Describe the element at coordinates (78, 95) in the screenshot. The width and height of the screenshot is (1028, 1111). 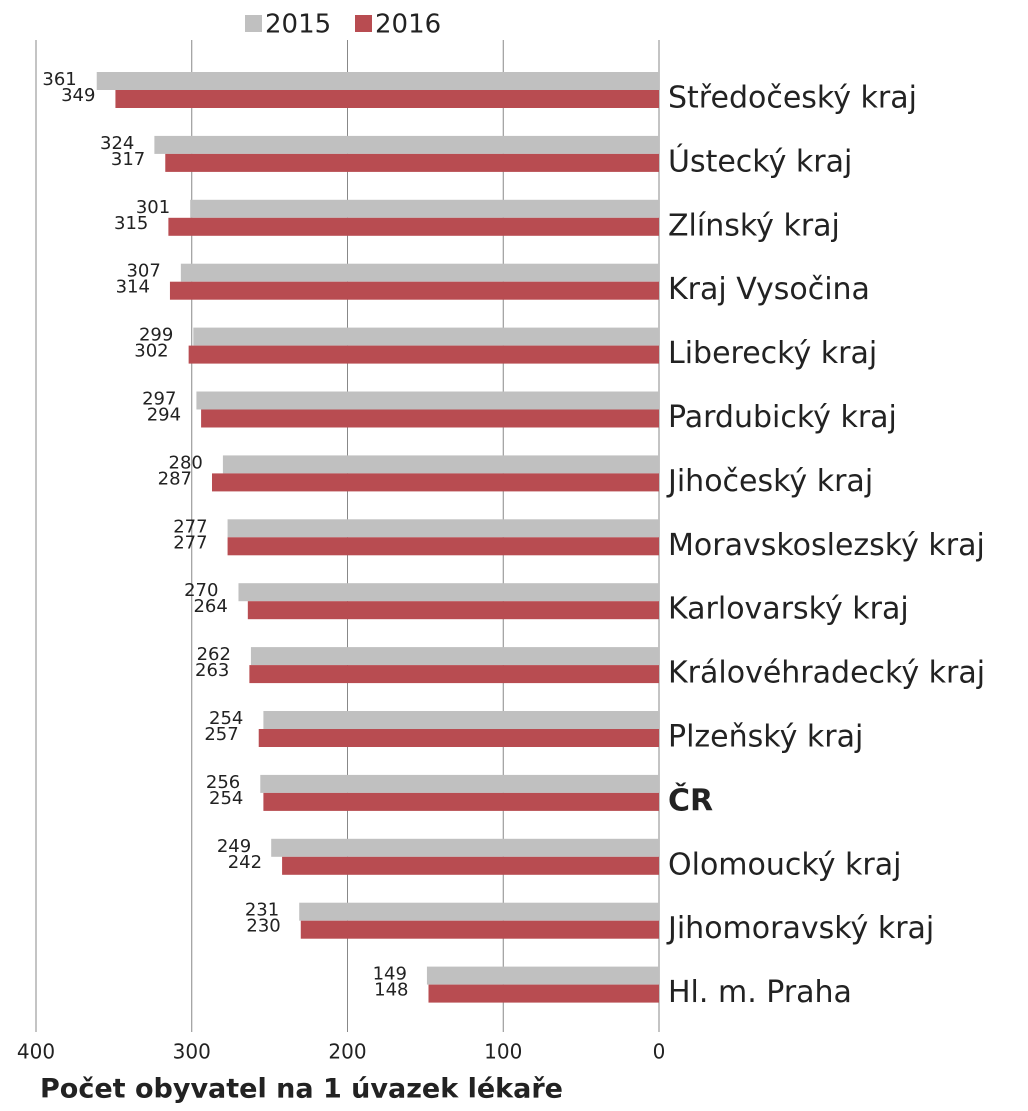
I see `value-label: 349` at that location.